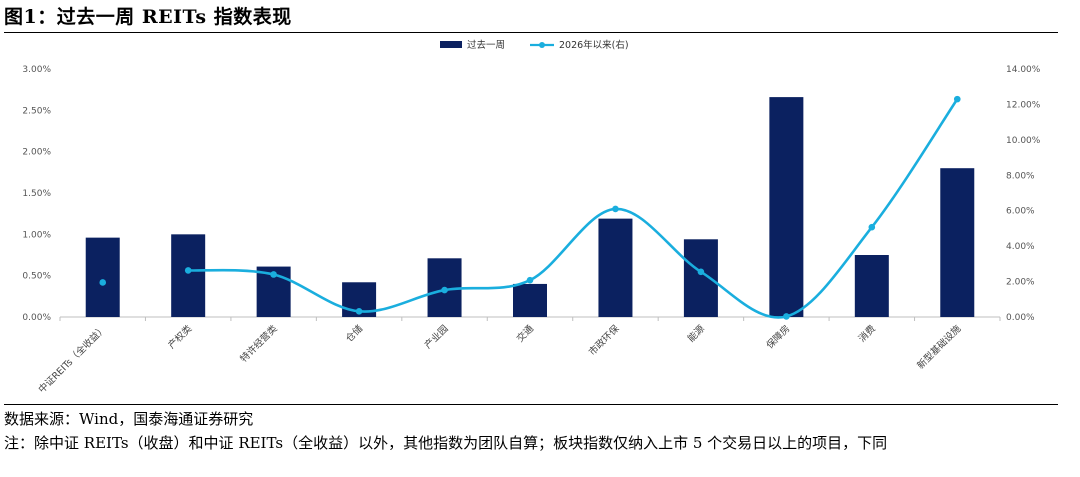 The width and height of the screenshot is (1080, 477). What do you see at coordinates (939, 346) in the screenshot?
I see `category-label: 新型基础设施` at bounding box center [939, 346].